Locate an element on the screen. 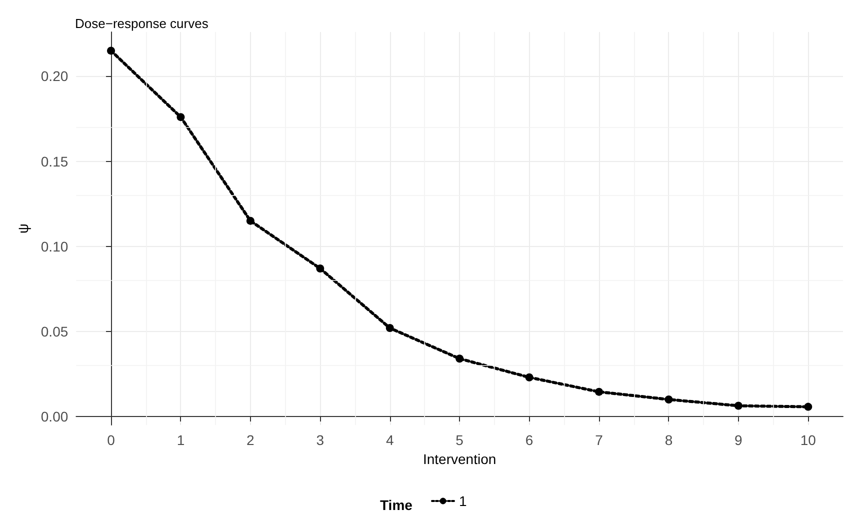 Image resolution: width=865 pixels, height=531 pixels. x-tick-label: 2 is located at coordinates (250, 440).